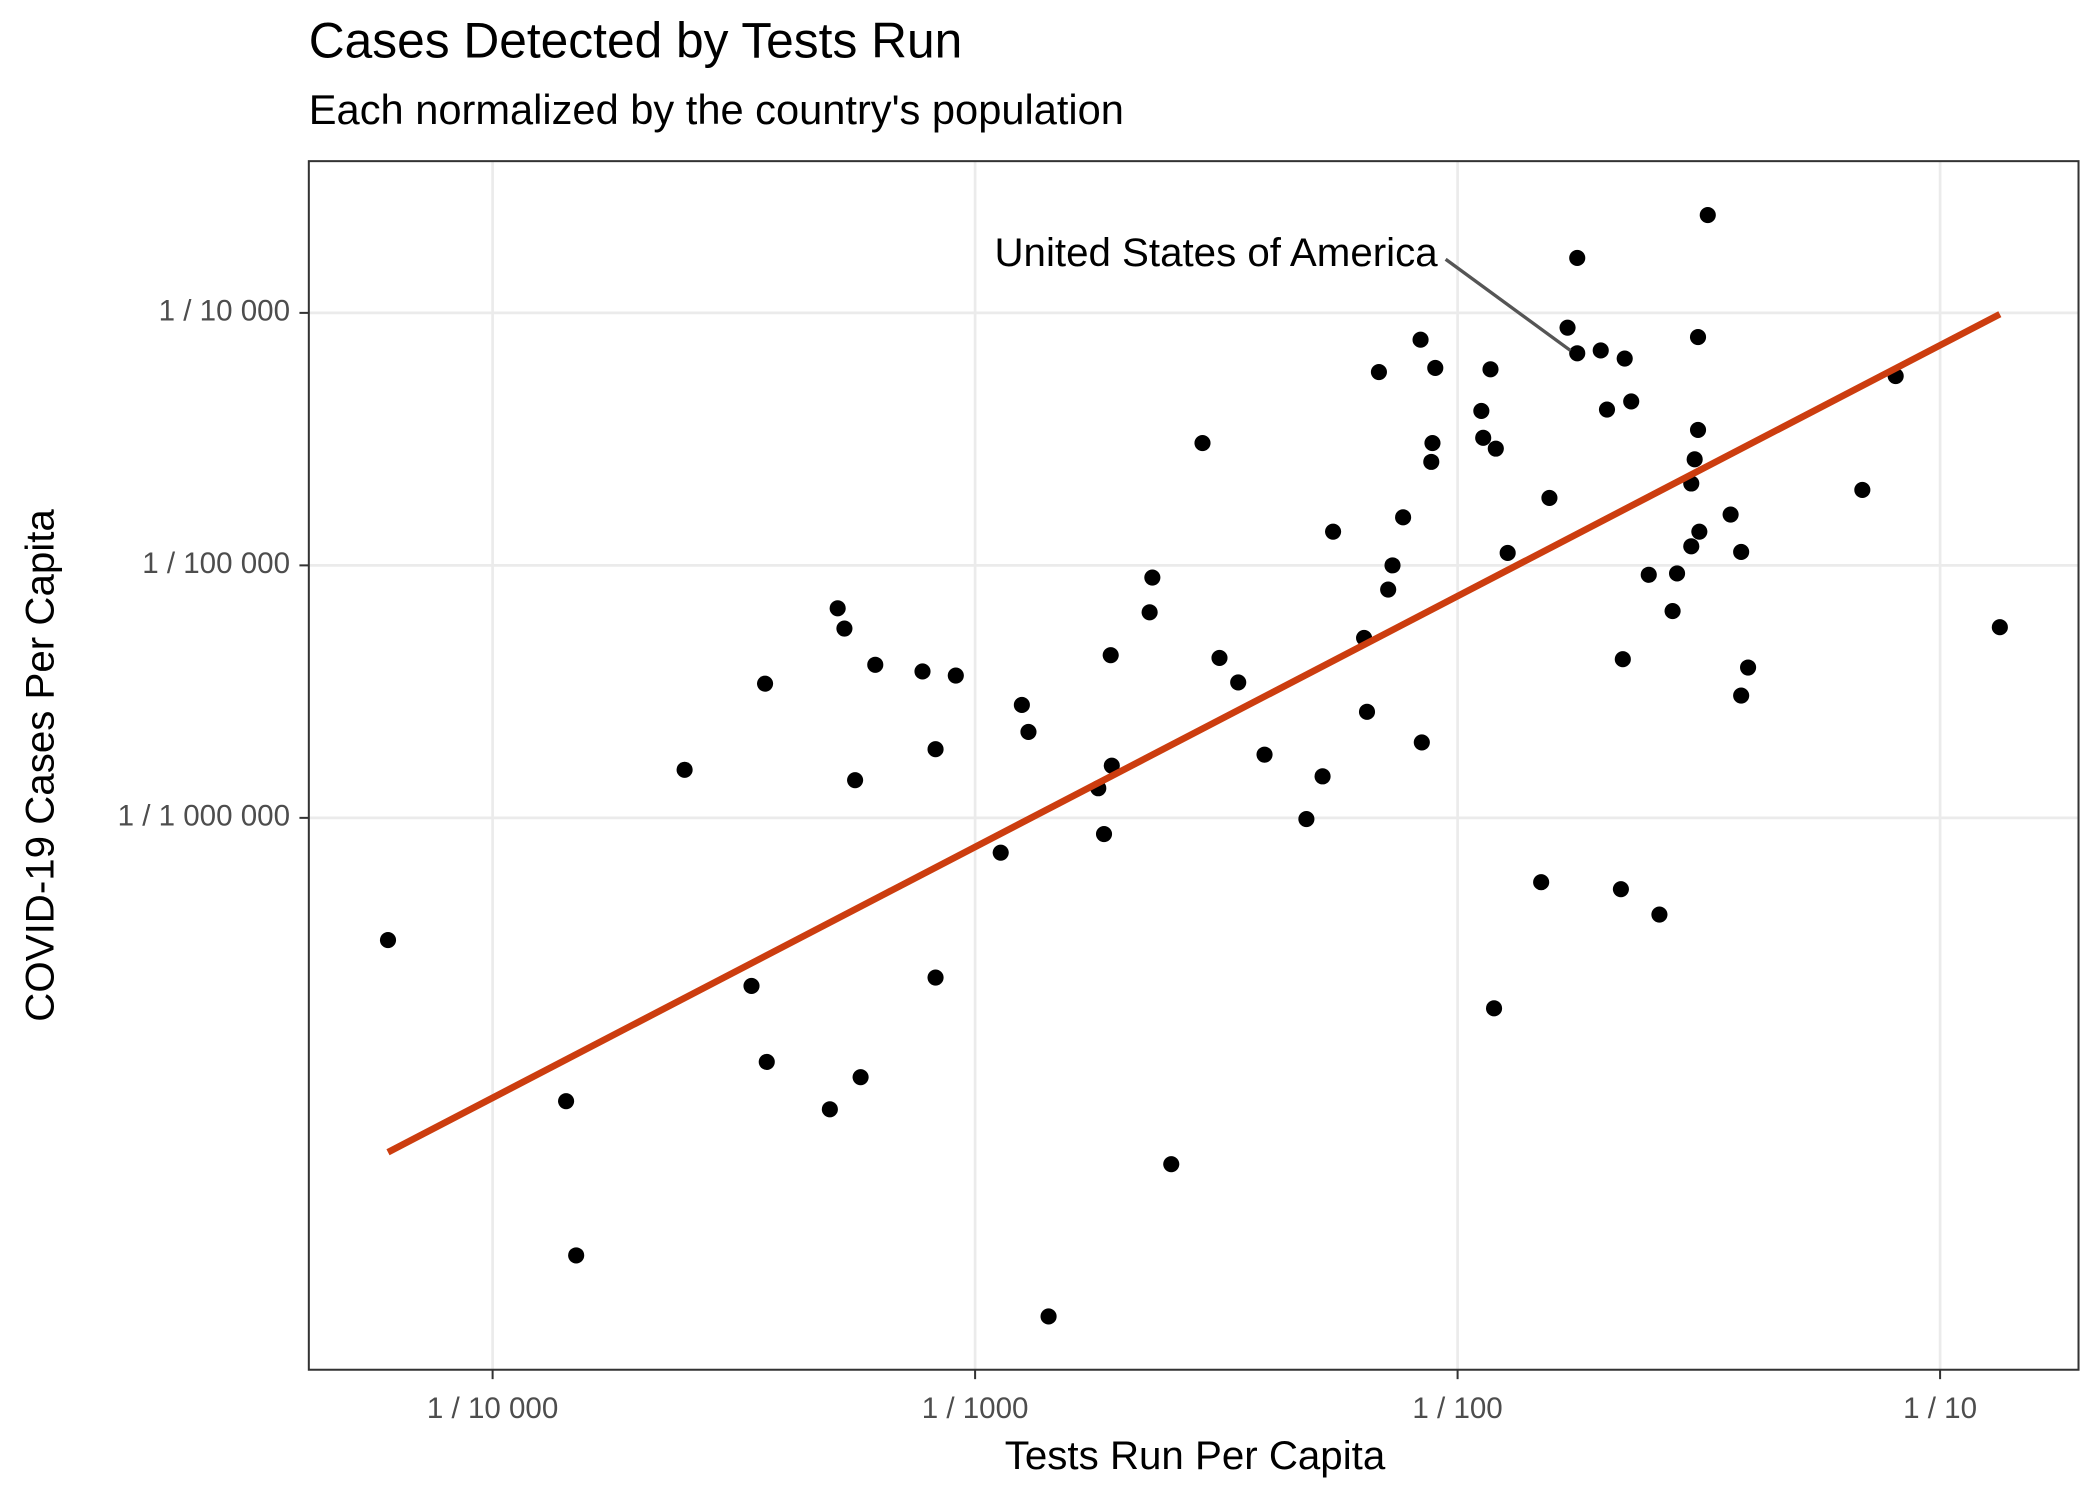 Image resolution: width=2100 pixels, height=1500 pixels. I want to click on x-tick-label: 1 / 10 000, so click(492, 1408).